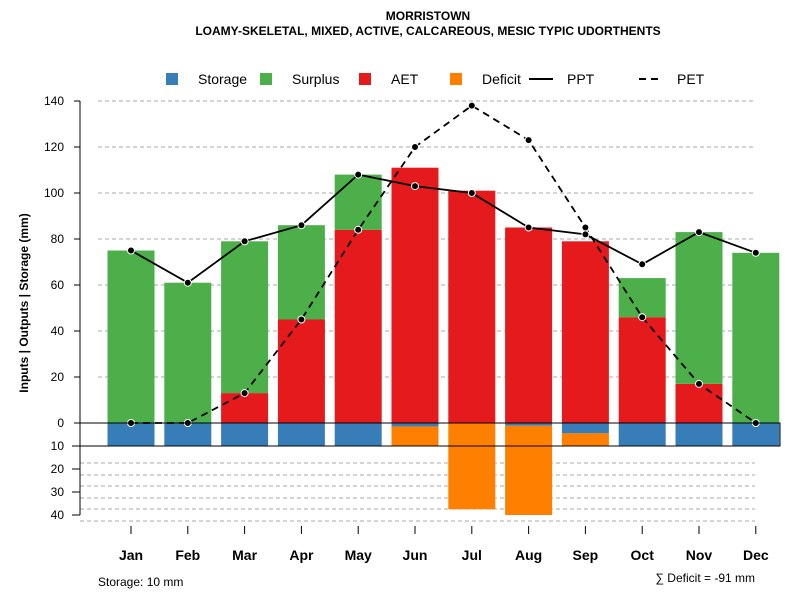 The width and height of the screenshot is (800, 600). What do you see at coordinates (581, 79) in the screenshot?
I see `legend-label: PPT` at bounding box center [581, 79].